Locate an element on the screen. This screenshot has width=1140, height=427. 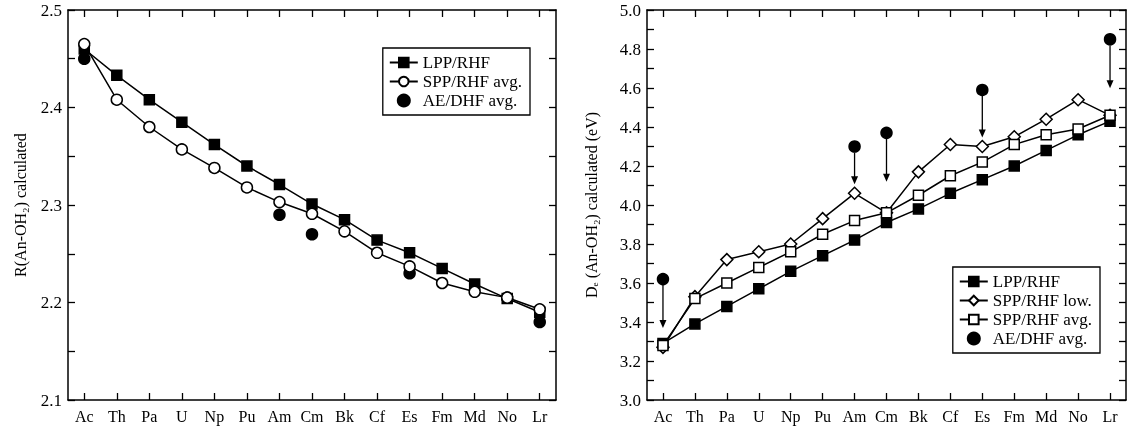
y-tick-label: 4.2 is located at coordinates (630, 166).